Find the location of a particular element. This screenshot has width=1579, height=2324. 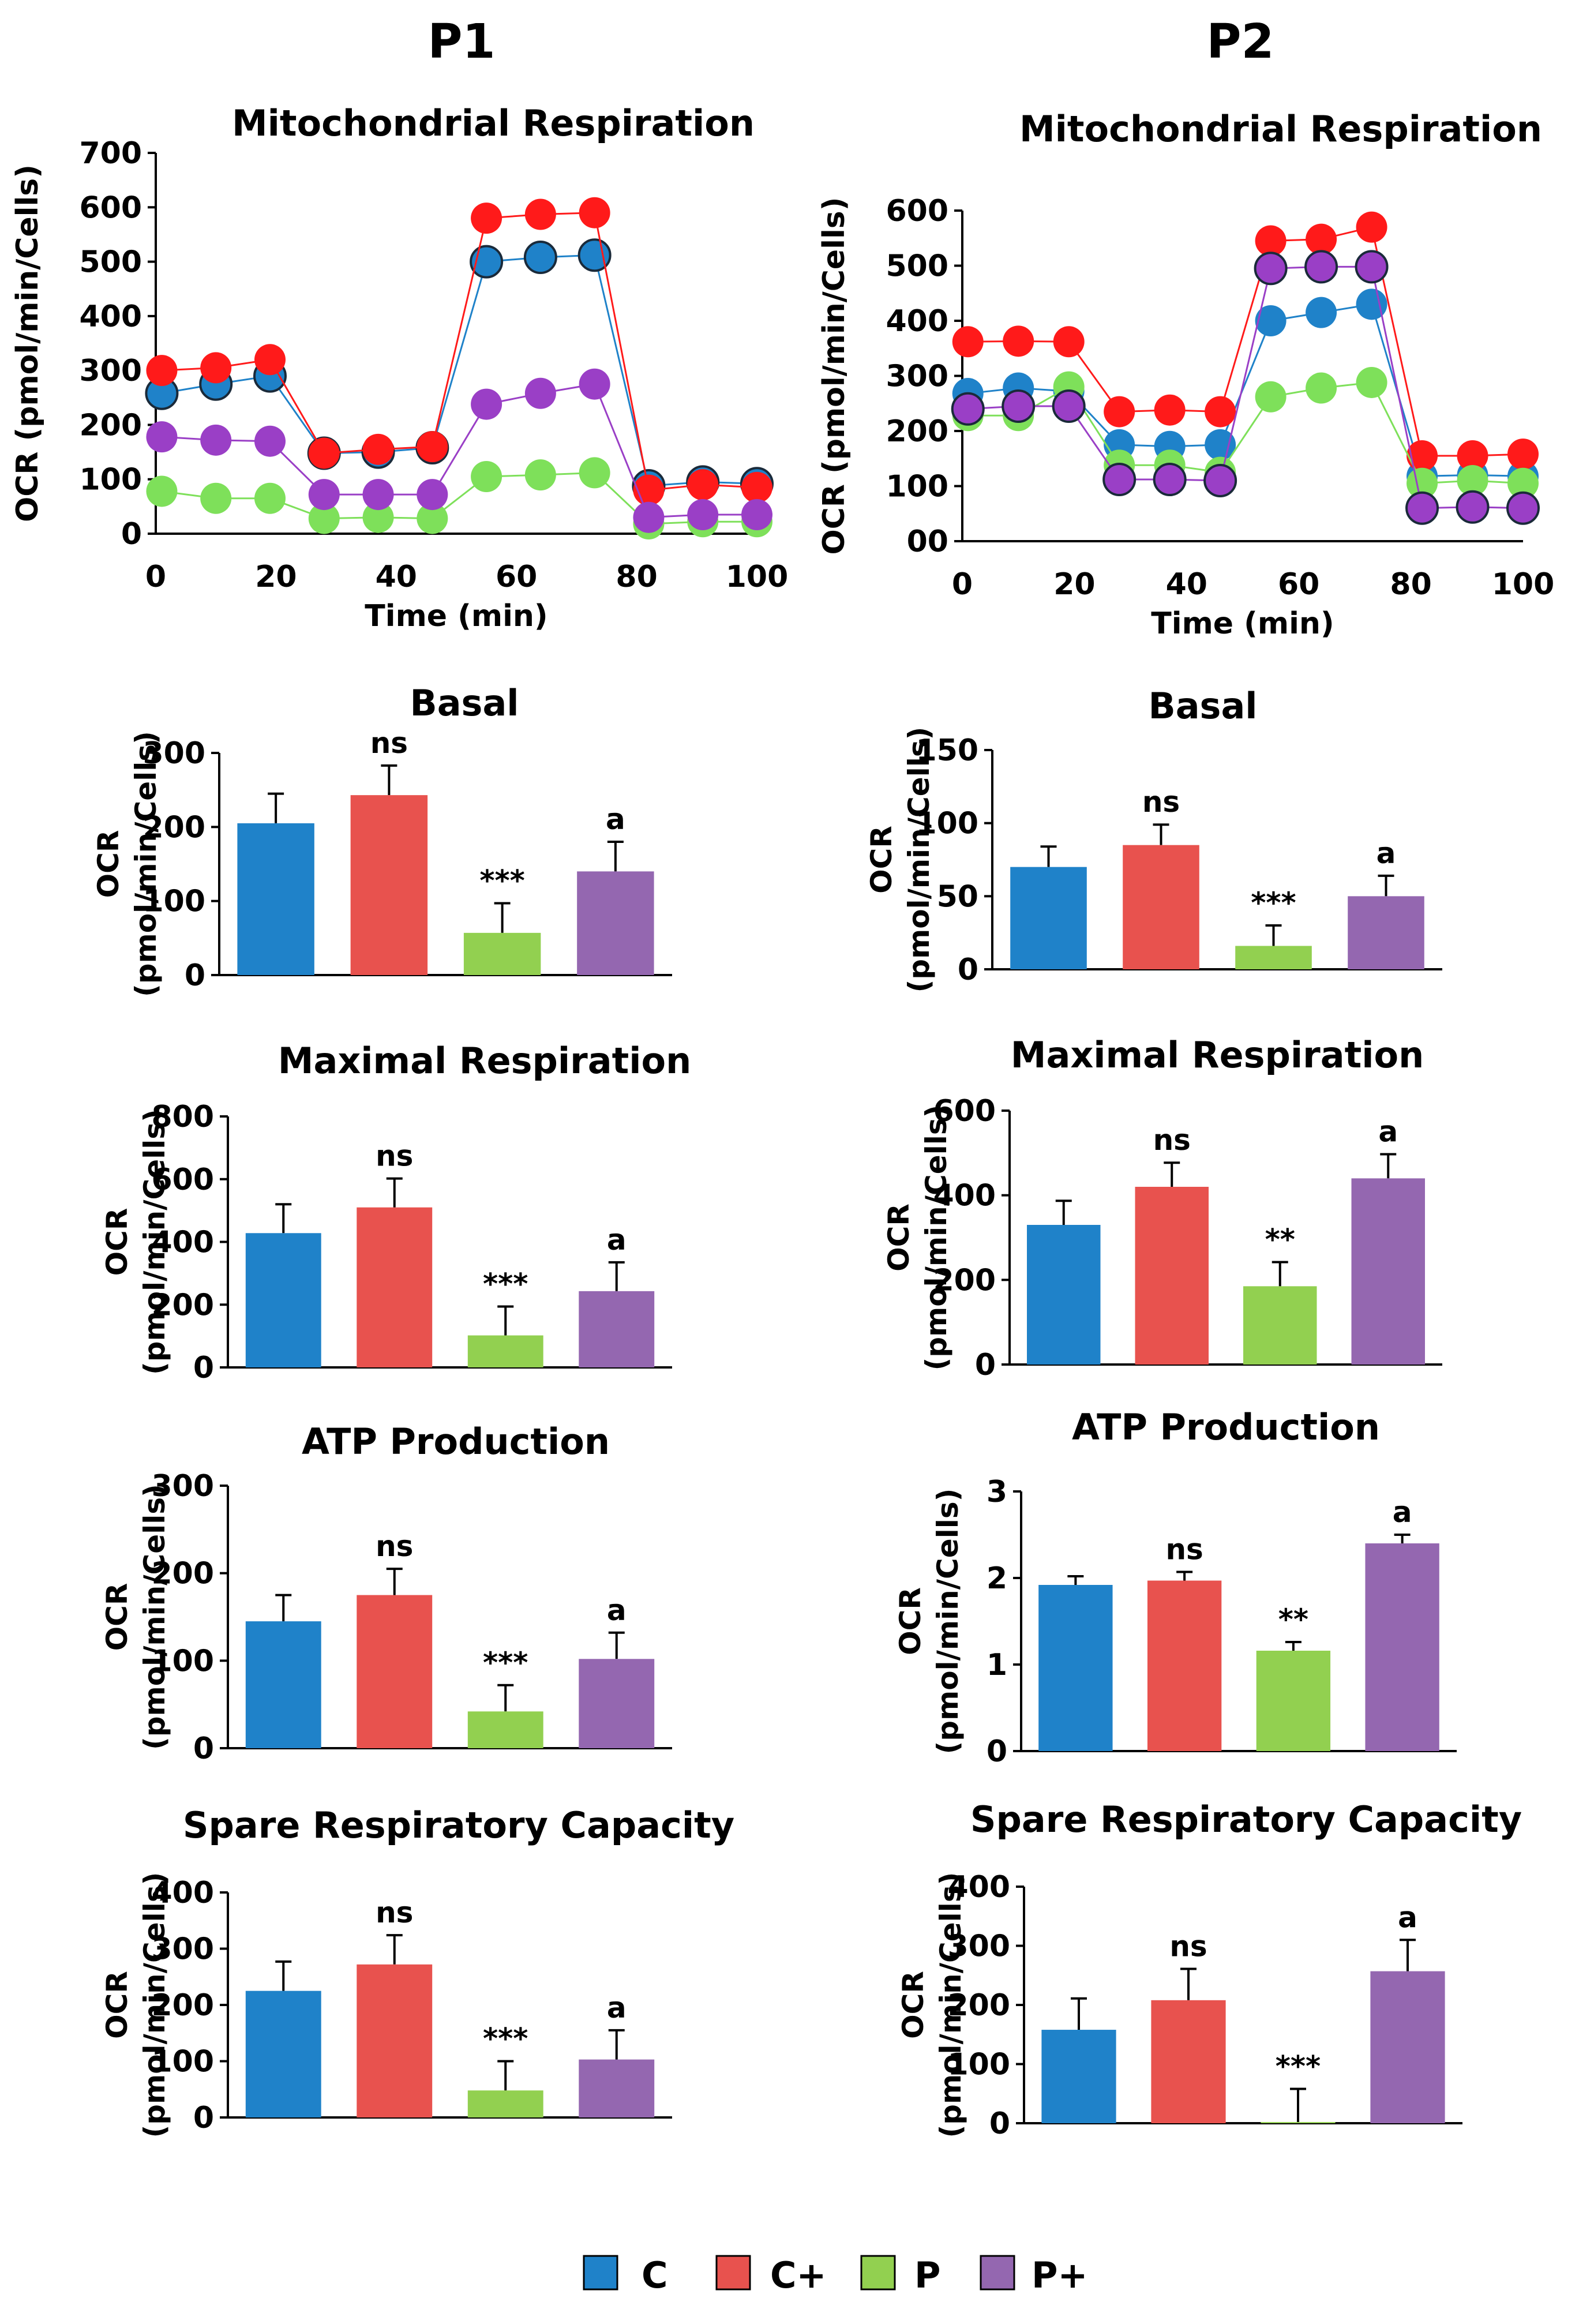

p1-max-ytick-label: 800 is located at coordinates (182, 1117).